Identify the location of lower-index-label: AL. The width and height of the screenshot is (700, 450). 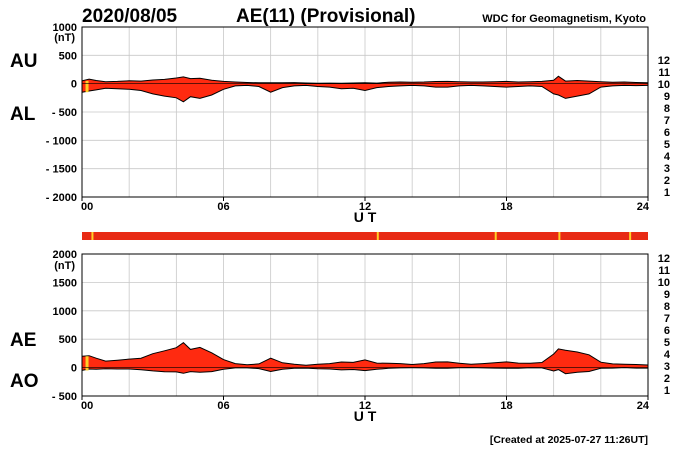
(23, 114).